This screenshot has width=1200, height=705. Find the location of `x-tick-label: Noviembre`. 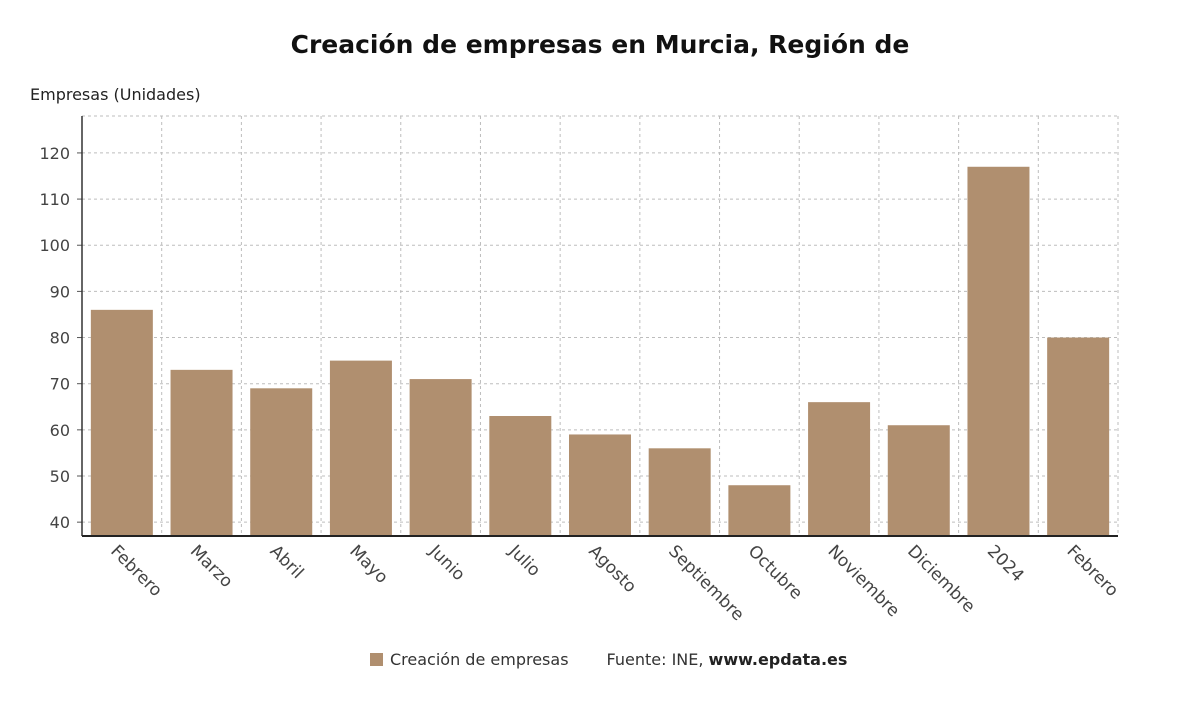

x-tick-label: Noviembre is located at coordinates (864, 581).